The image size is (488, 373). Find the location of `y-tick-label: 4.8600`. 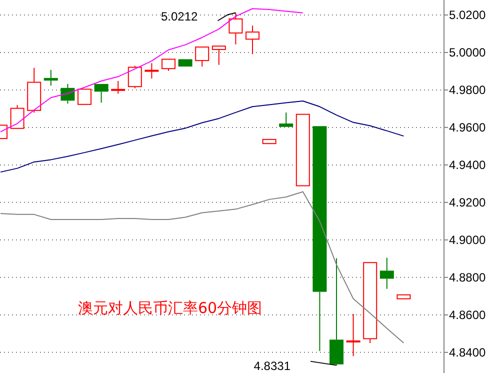

y-tick-label: 4.8600 is located at coordinates (467, 315).